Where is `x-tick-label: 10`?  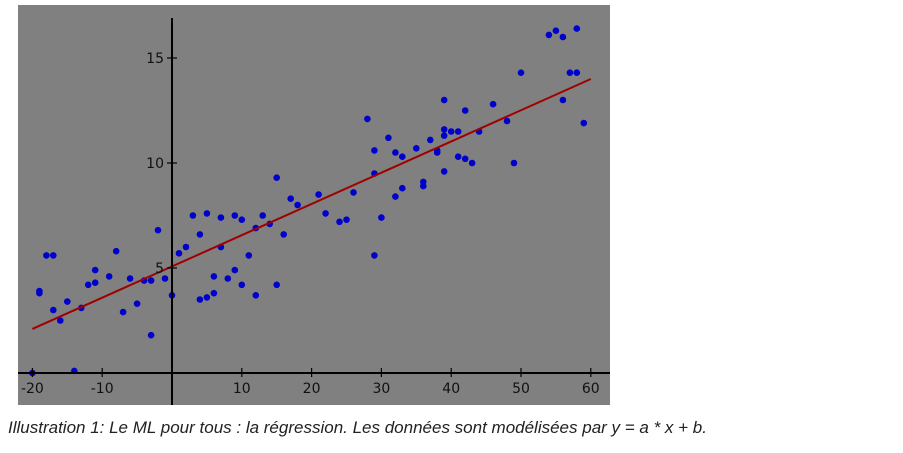 x-tick-label: 10 is located at coordinates (242, 389).